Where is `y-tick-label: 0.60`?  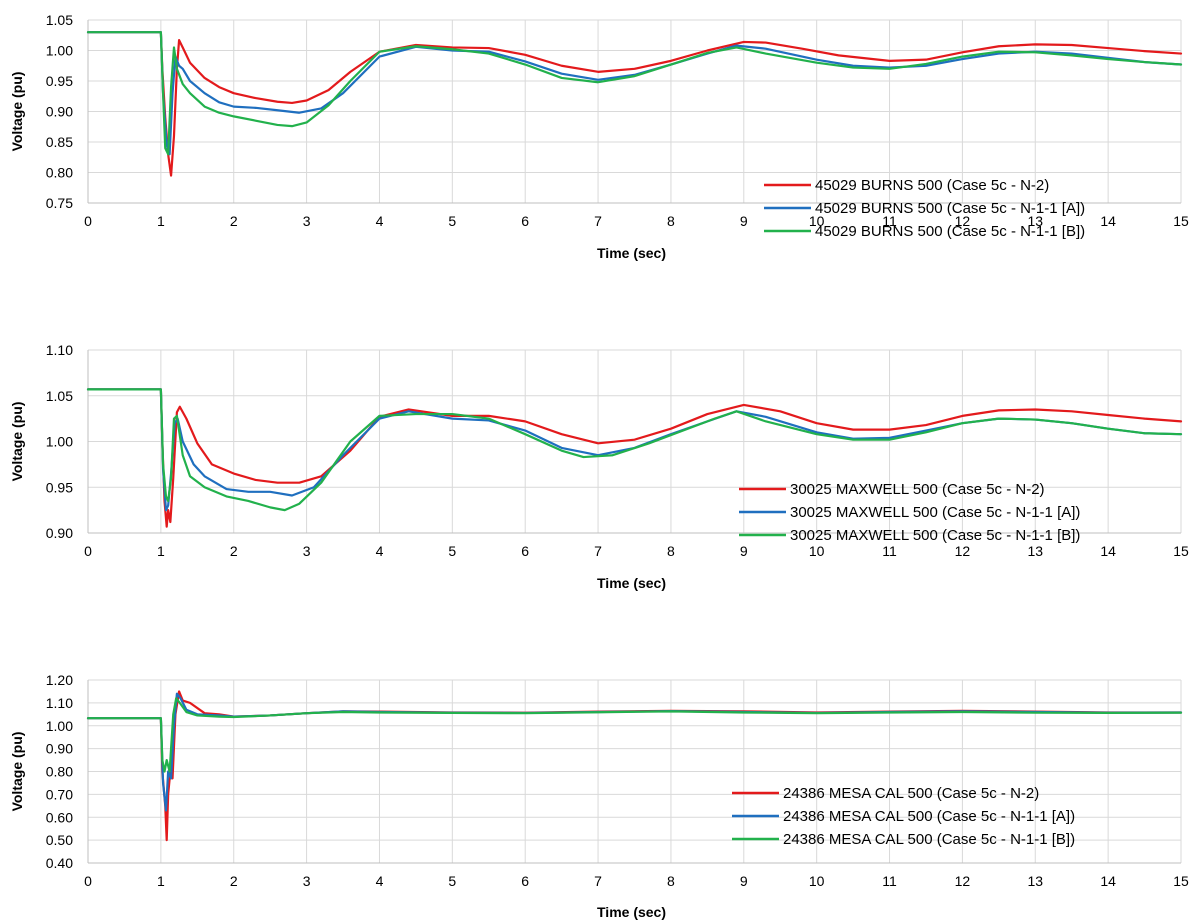 y-tick-label: 0.60 is located at coordinates (59, 817).